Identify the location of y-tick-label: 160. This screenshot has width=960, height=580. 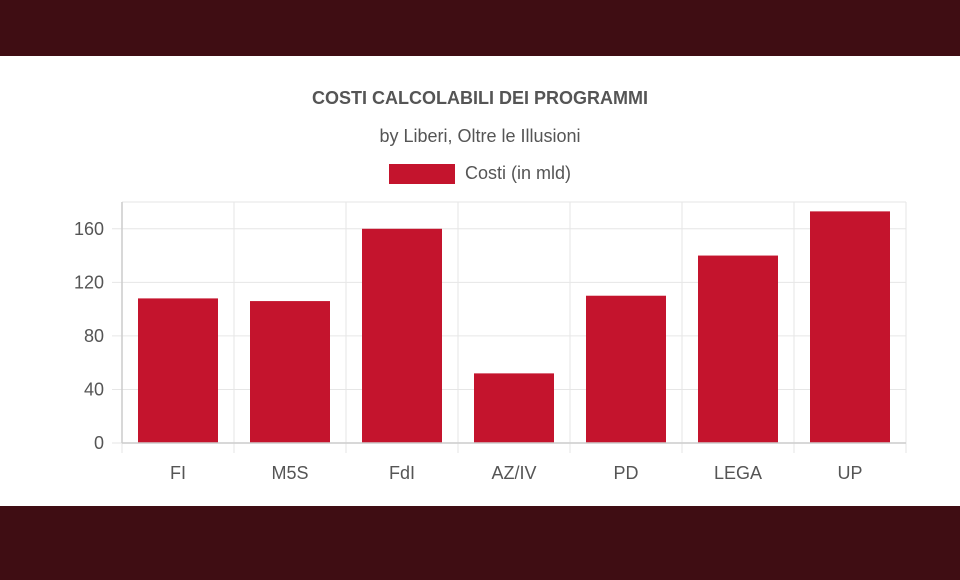
(89, 229).